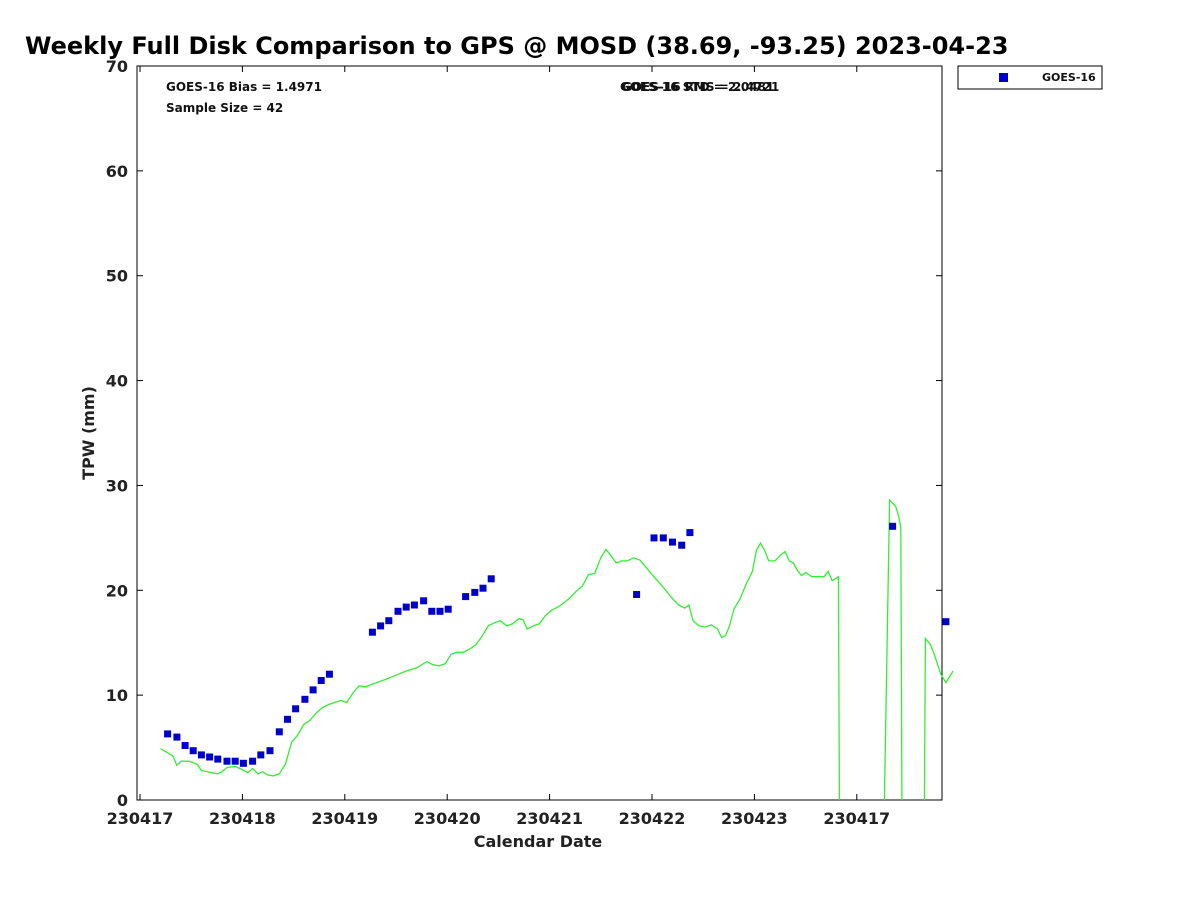  I want to click on rms-stat: GOES-16 RMS = 2.4721, so click(700, 87).